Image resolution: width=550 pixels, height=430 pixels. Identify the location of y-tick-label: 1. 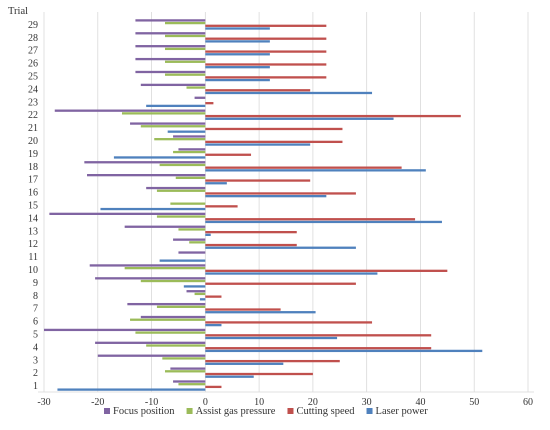
(35, 386).